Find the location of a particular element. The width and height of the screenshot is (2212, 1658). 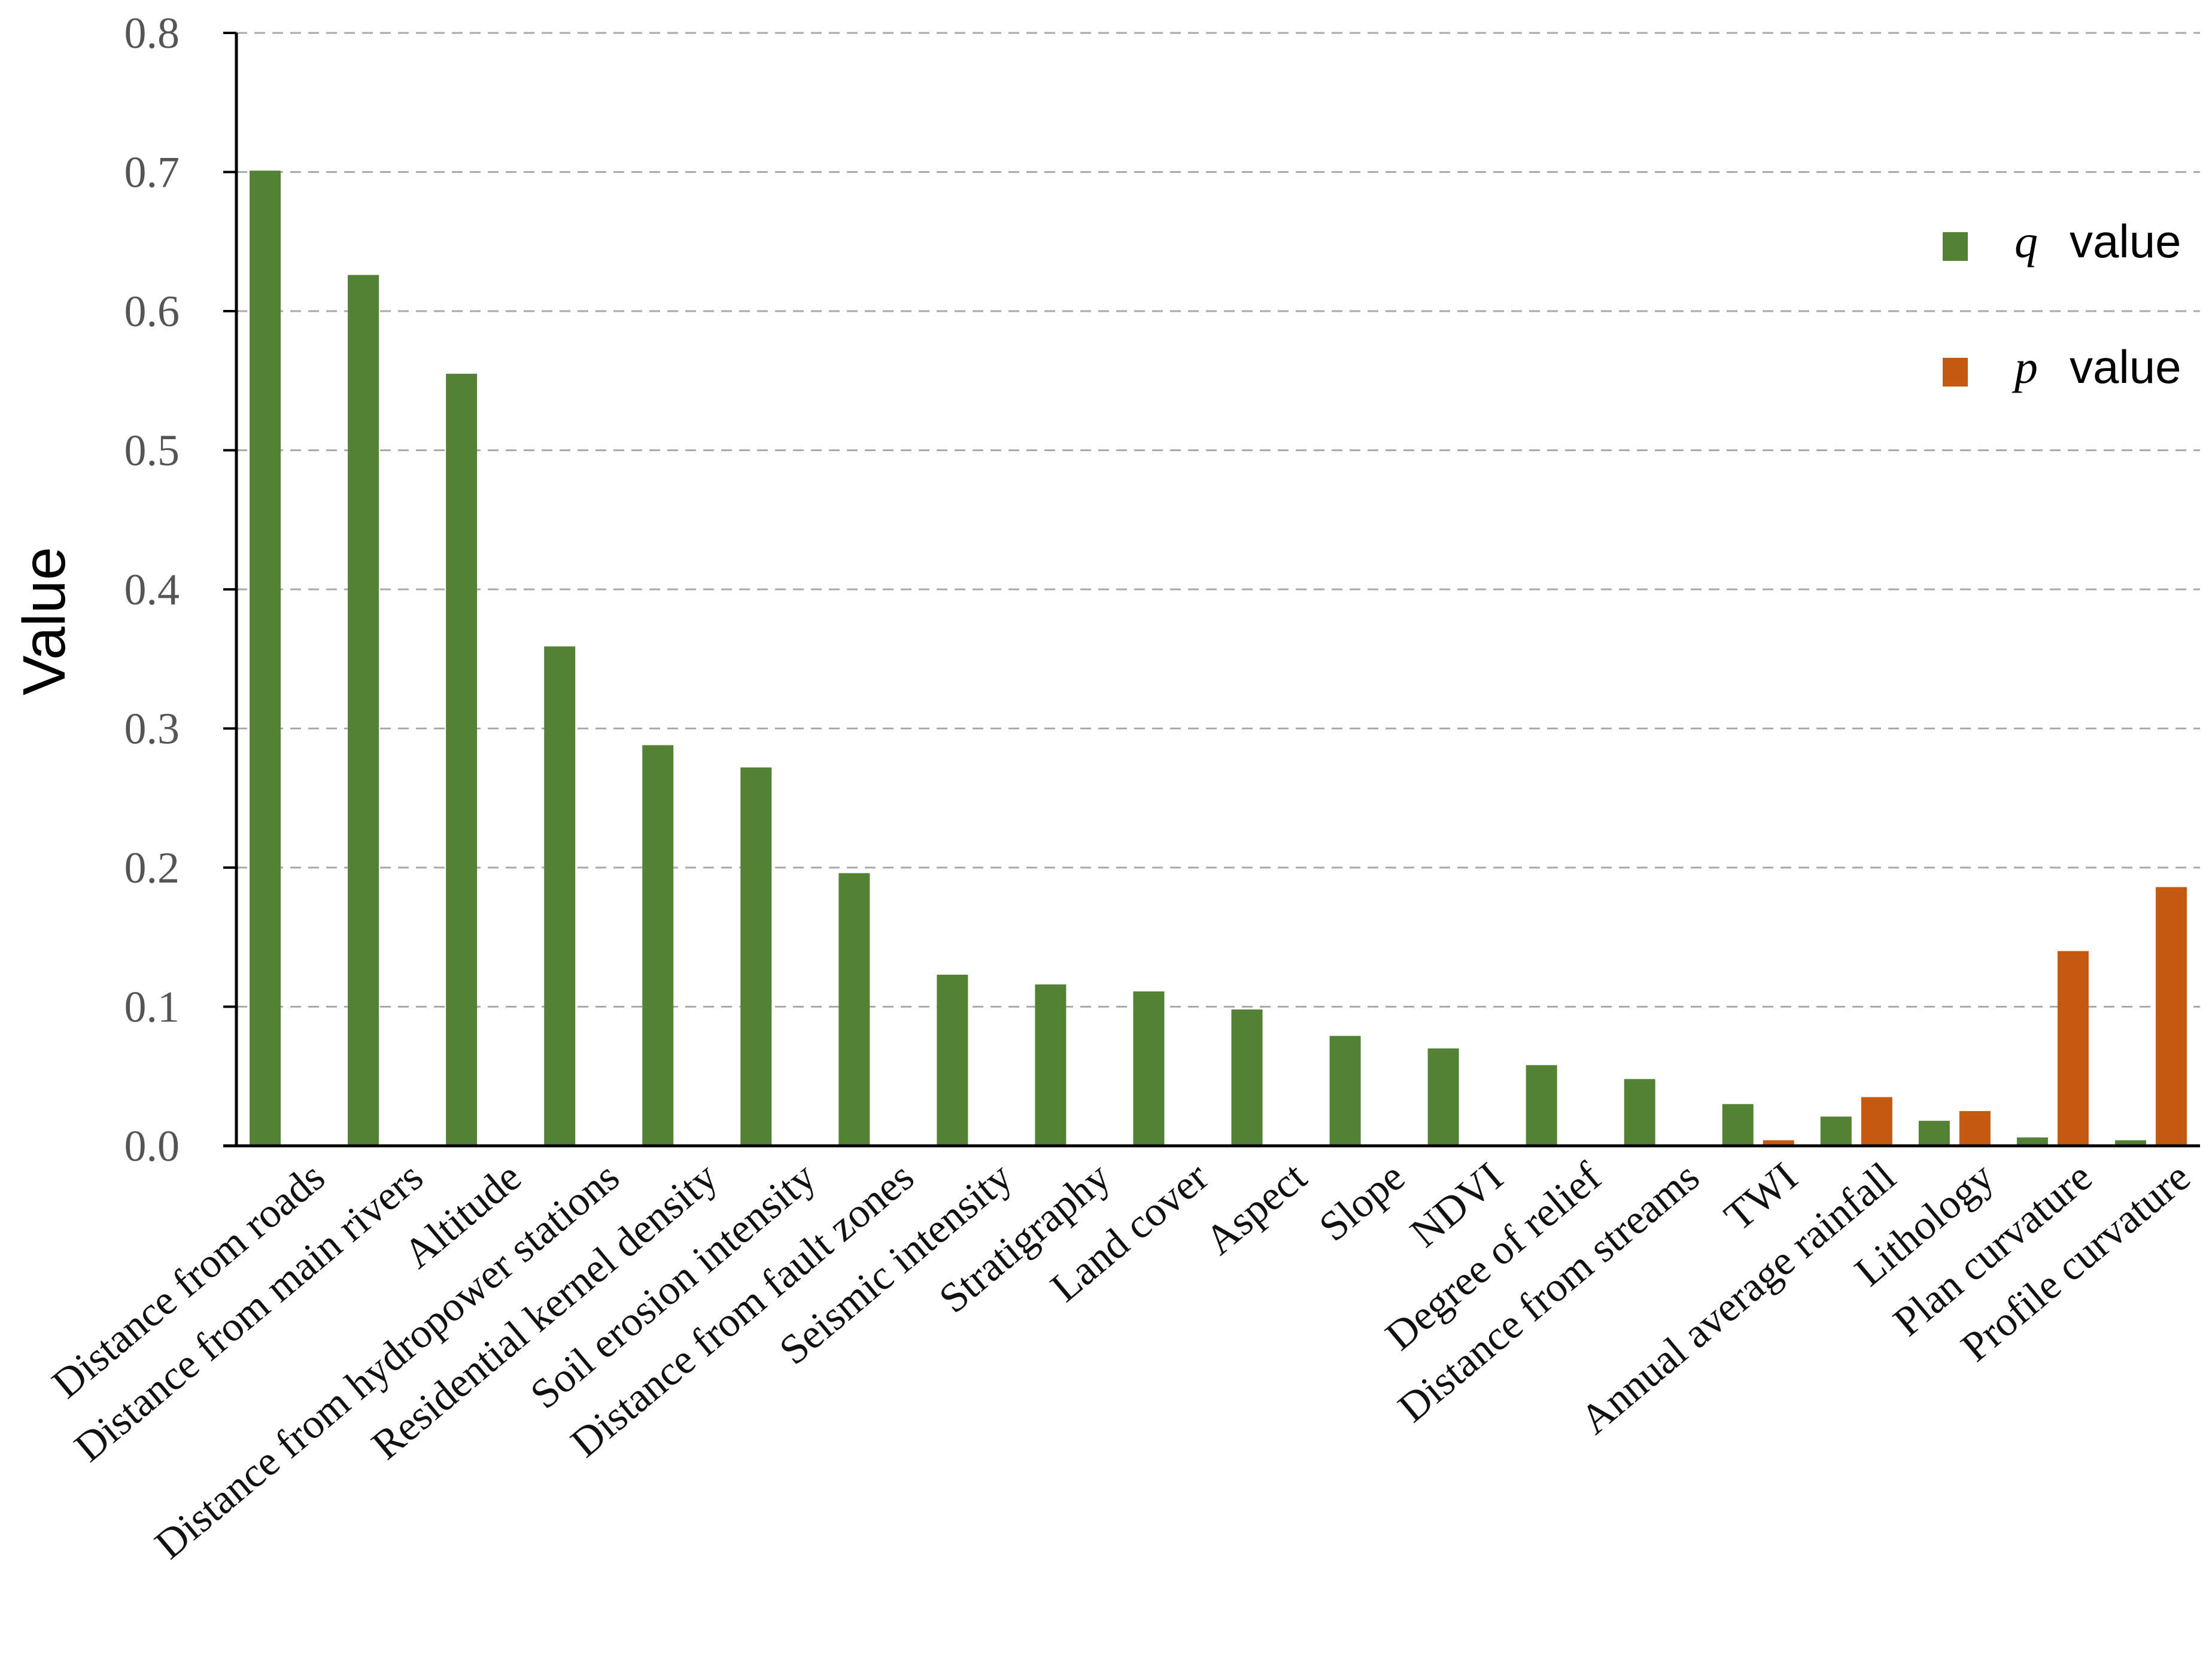

legend-symbol-q: q is located at coordinates (2026, 241).